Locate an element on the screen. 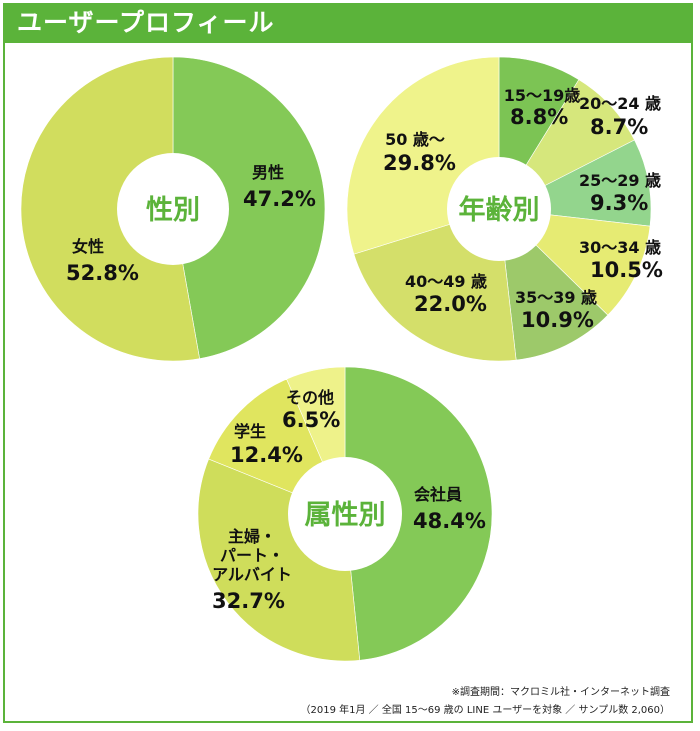  slice-label: 25〜29 歳 is located at coordinates (620, 180).